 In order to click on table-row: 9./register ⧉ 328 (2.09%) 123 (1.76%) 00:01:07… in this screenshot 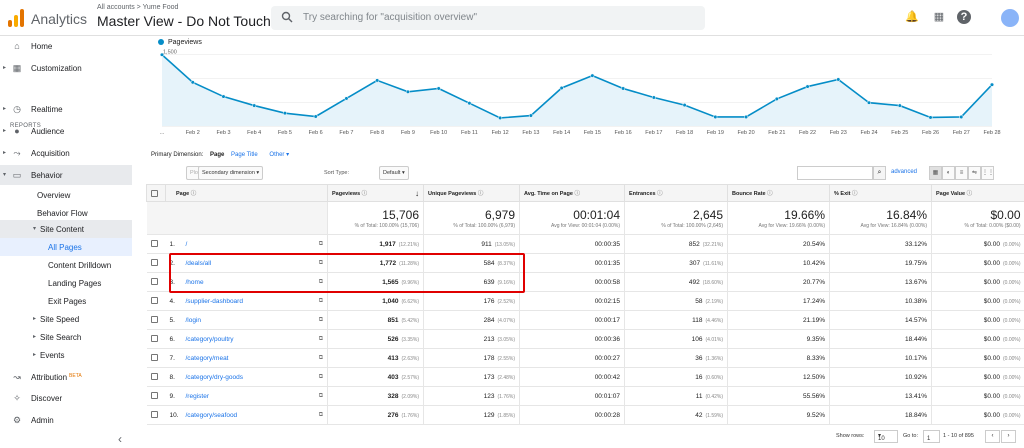, I will do `click(585, 396)`.